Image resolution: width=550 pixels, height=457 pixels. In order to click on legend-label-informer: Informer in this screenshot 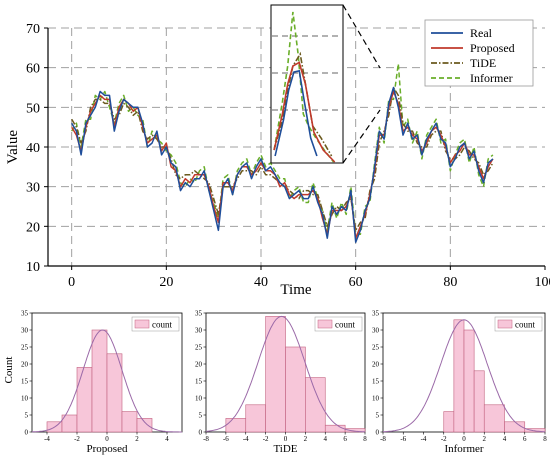, I will do `click(491, 78)`.